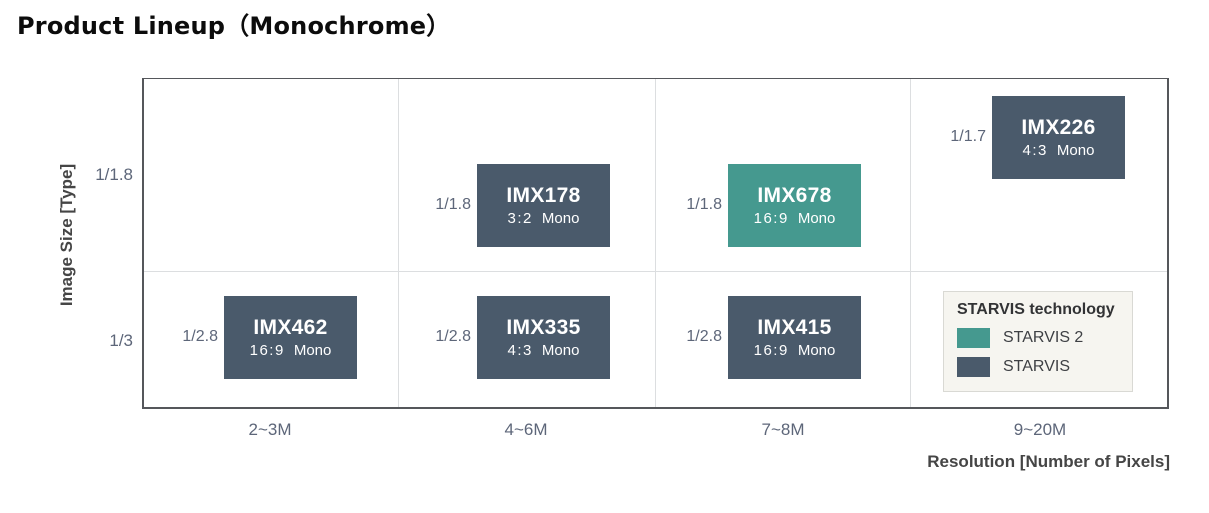 This screenshot has width=1209, height=513. What do you see at coordinates (794, 327) in the screenshot?
I see `sensor-model: IMX415` at bounding box center [794, 327].